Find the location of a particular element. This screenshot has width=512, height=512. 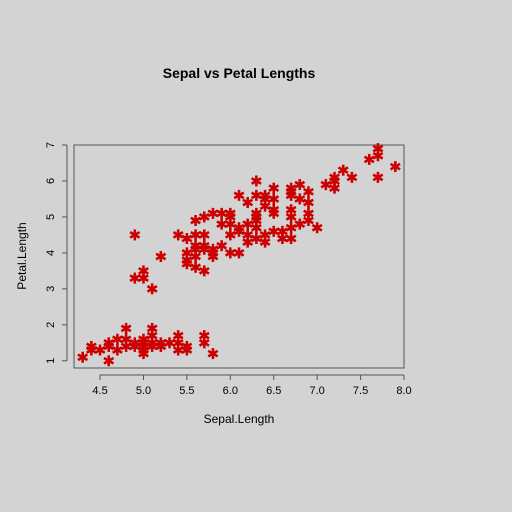

x-tick-label: 5.0 is located at coordinates (143, 391).